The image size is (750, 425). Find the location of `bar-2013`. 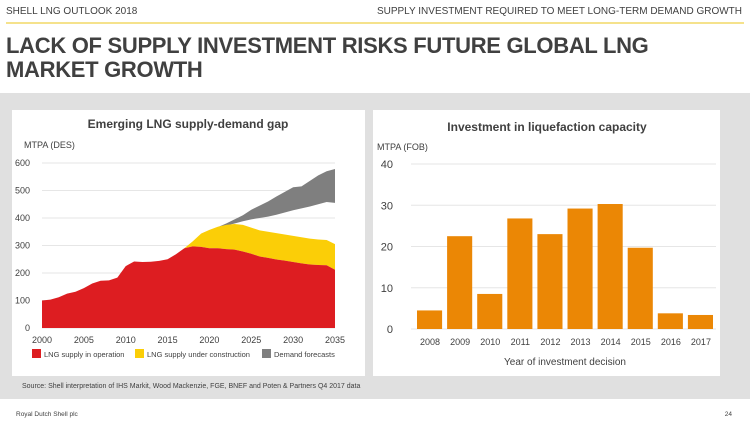

bar-2013 is located at coordinates (580, 268).